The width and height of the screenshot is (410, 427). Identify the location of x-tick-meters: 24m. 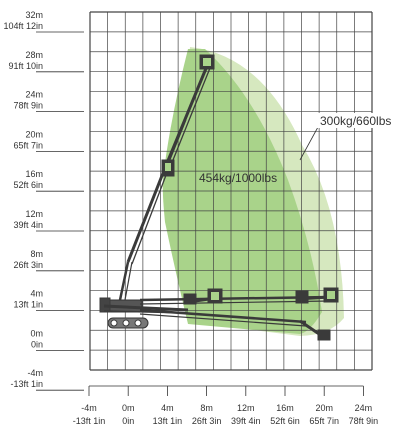
(364, 408).